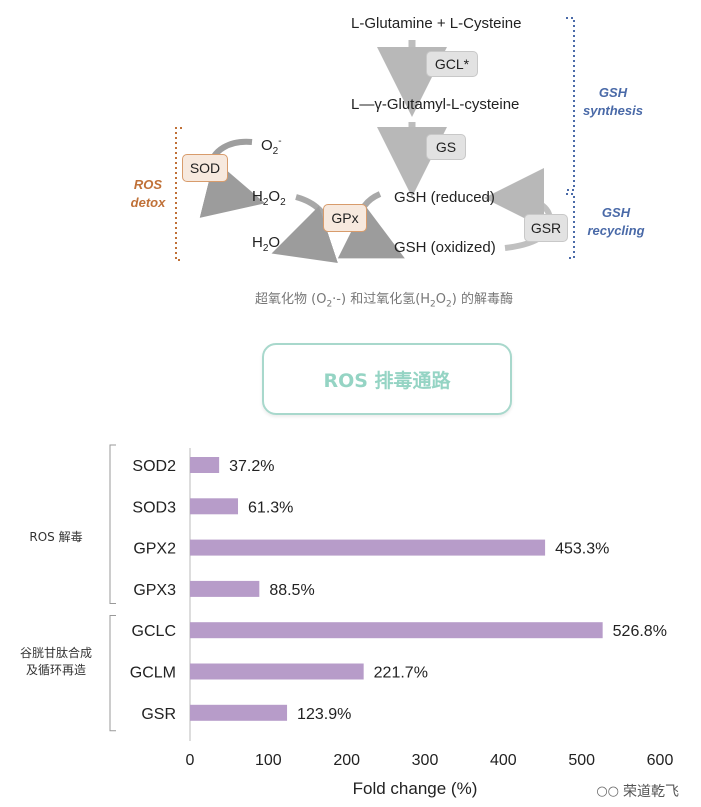 The width and height of the screenshot is (701, 807). Describe the element at coordinates (570, 104) in the screenshot. I see `gsh-synthesis-bracket` at that location.